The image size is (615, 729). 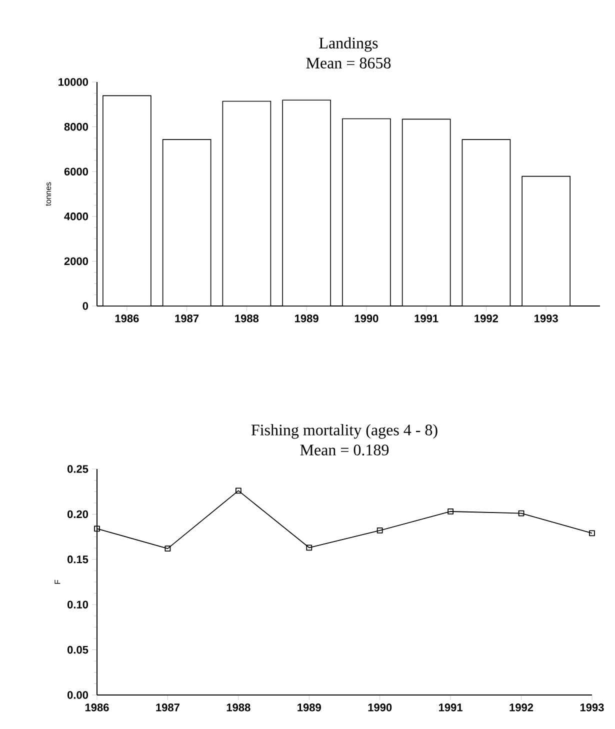 I want to click on y-axis-title: F, so click(x=57, y=582).